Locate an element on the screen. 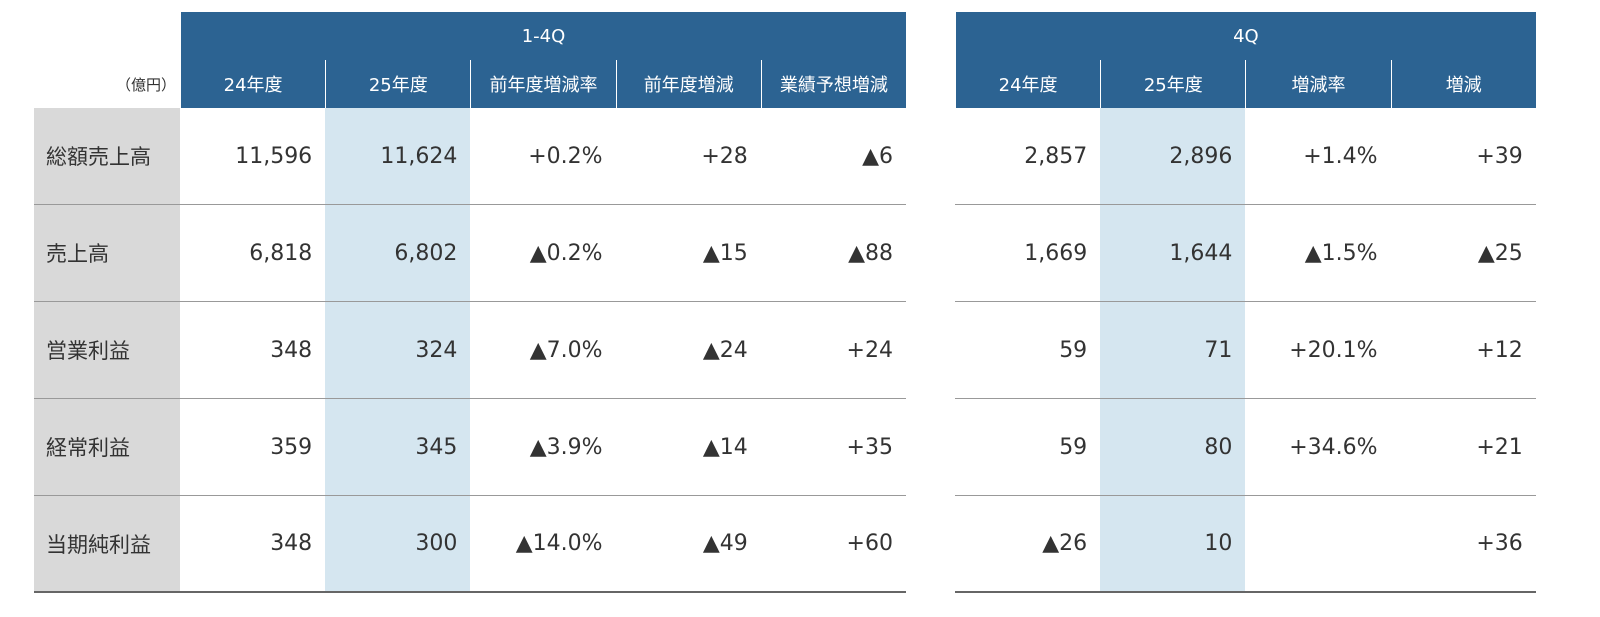 This screenshot has height=617, width=1600. table-cell: +0.2% is located at coordinates (543, 156).